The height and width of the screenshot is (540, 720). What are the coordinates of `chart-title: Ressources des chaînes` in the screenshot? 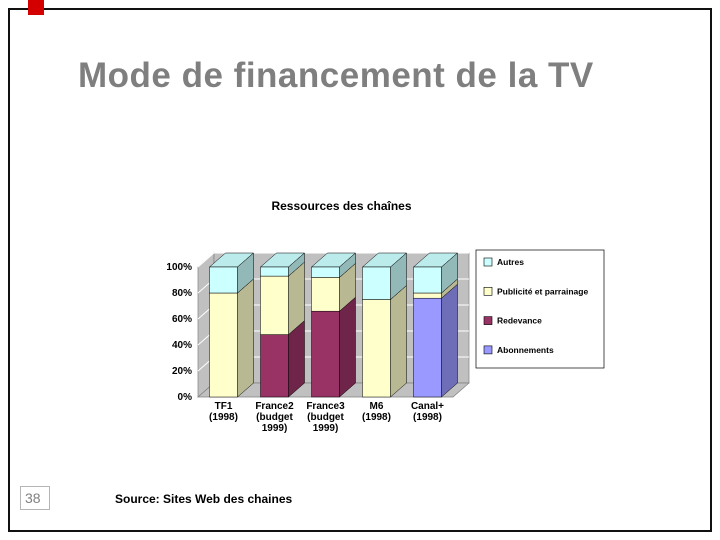 It's located at (341, 206).